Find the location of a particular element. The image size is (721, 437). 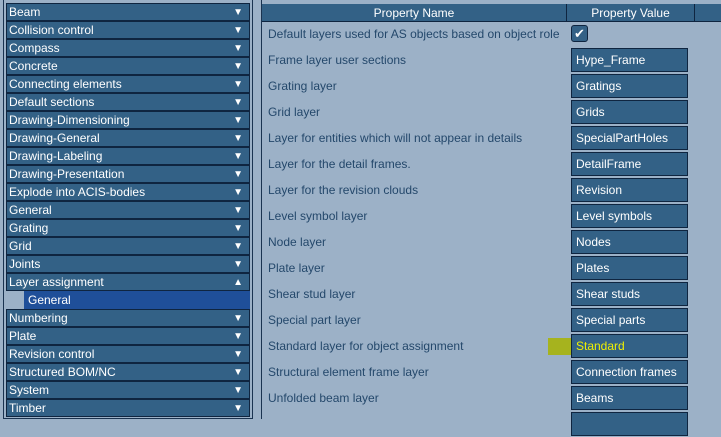

category-beam: Beam ▼ is located at coordinates (128, 12).